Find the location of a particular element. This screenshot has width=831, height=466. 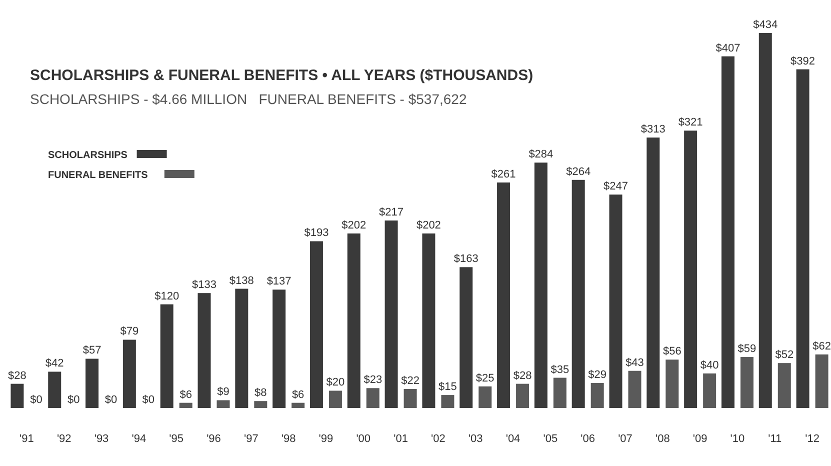

data-label: $9 is located at coordinates (223, 392).